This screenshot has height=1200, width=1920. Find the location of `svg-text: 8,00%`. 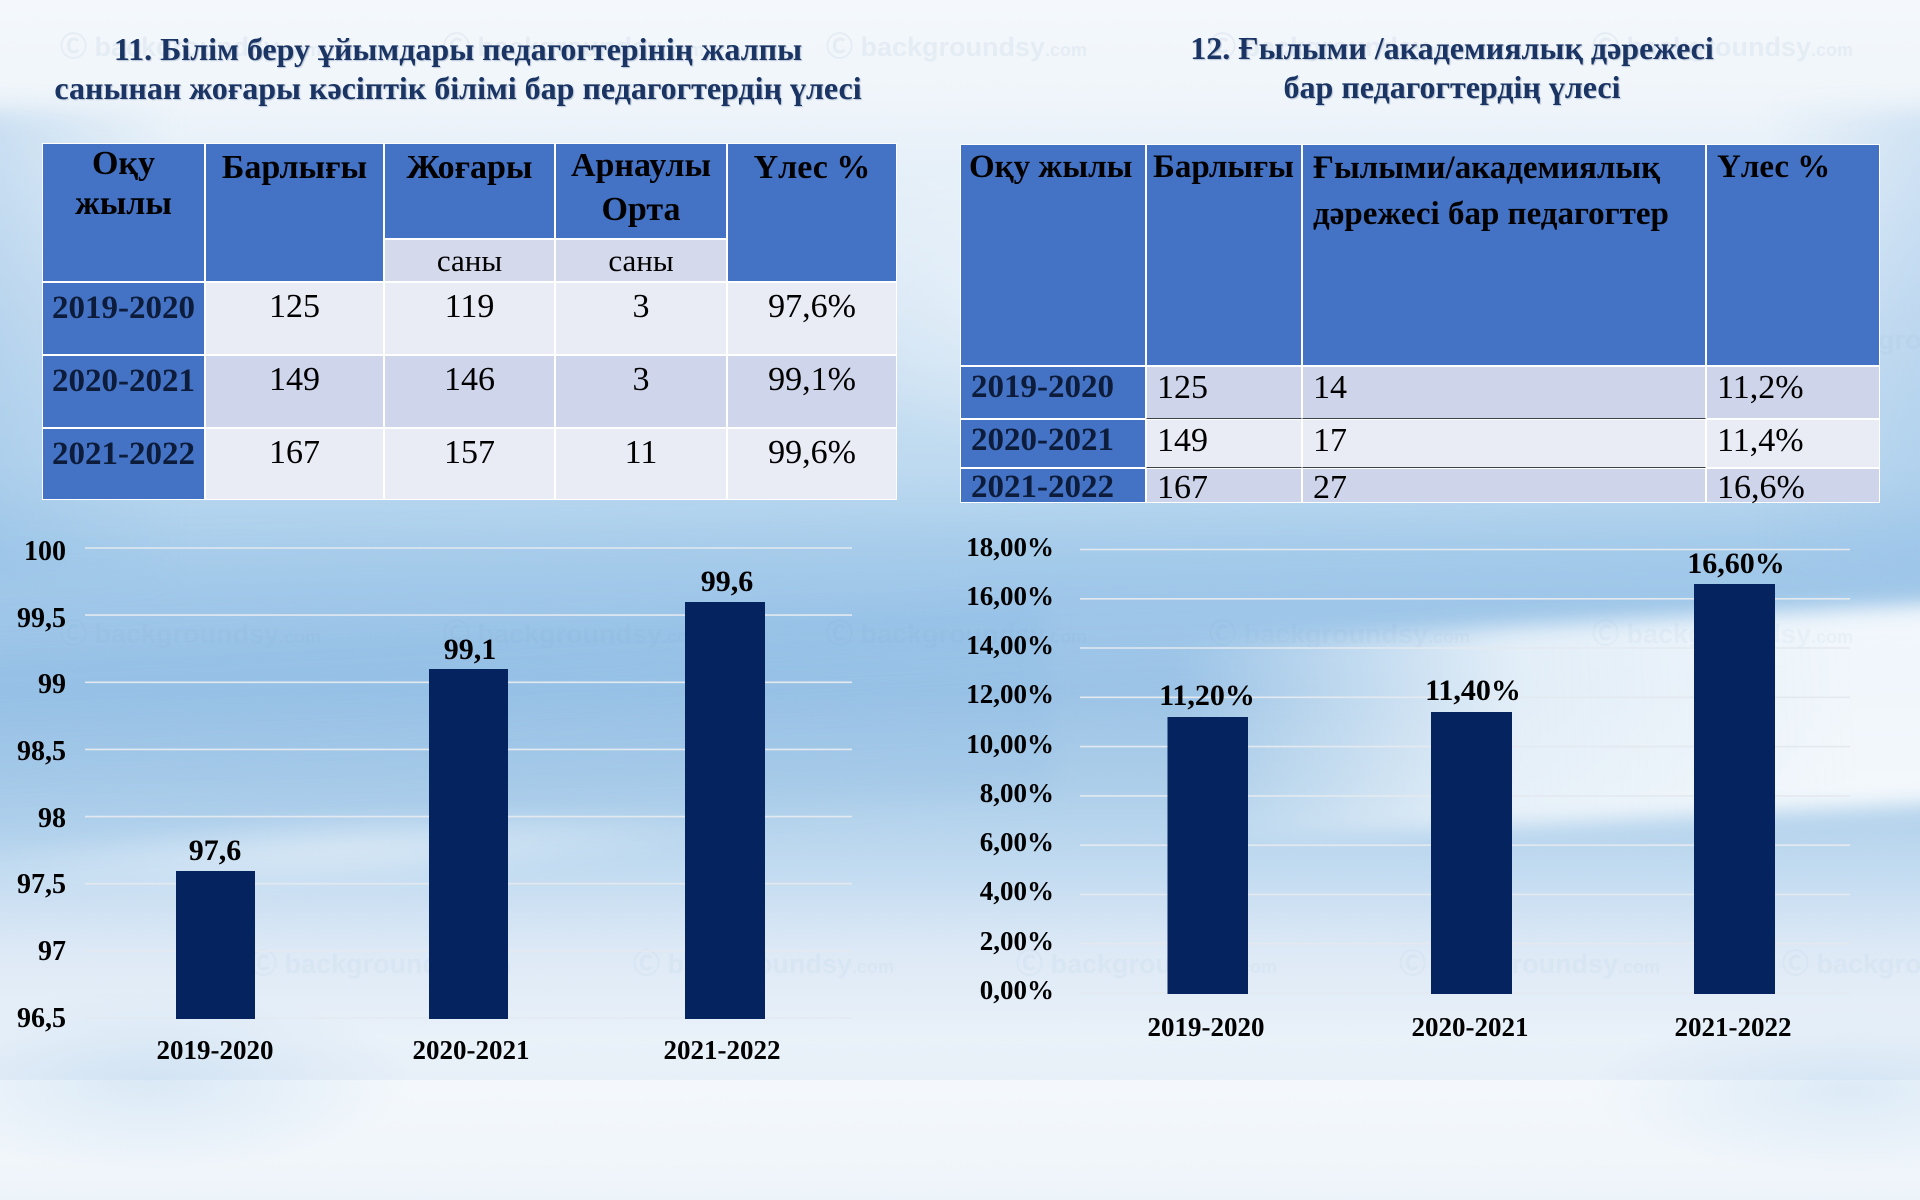

svg-text: 8,00% is located at coordinates (1017, 793).